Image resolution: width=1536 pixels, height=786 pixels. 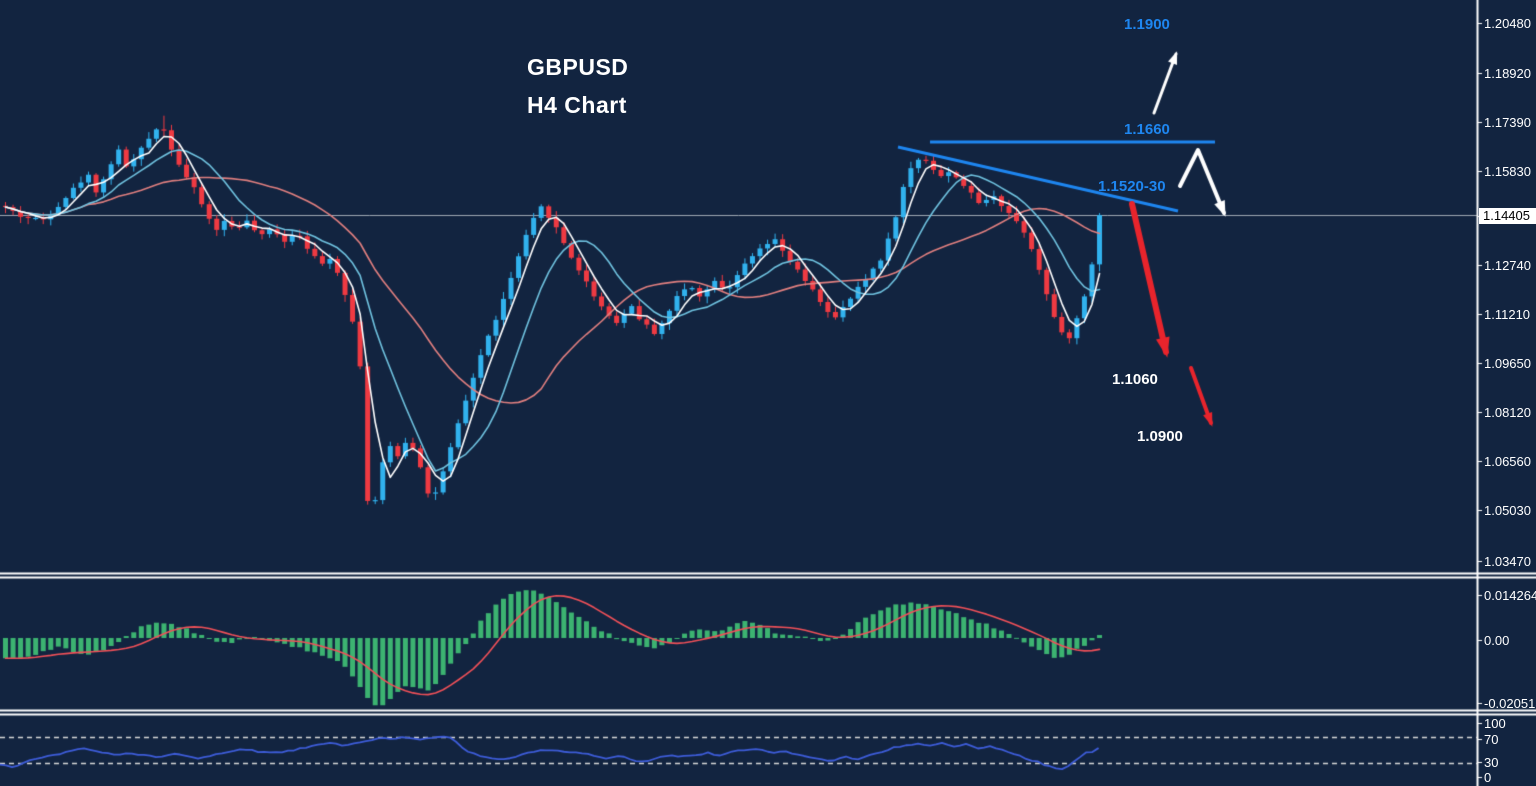 I want to click on rsi-axis-label: 70, so click(x=1491, y=739).